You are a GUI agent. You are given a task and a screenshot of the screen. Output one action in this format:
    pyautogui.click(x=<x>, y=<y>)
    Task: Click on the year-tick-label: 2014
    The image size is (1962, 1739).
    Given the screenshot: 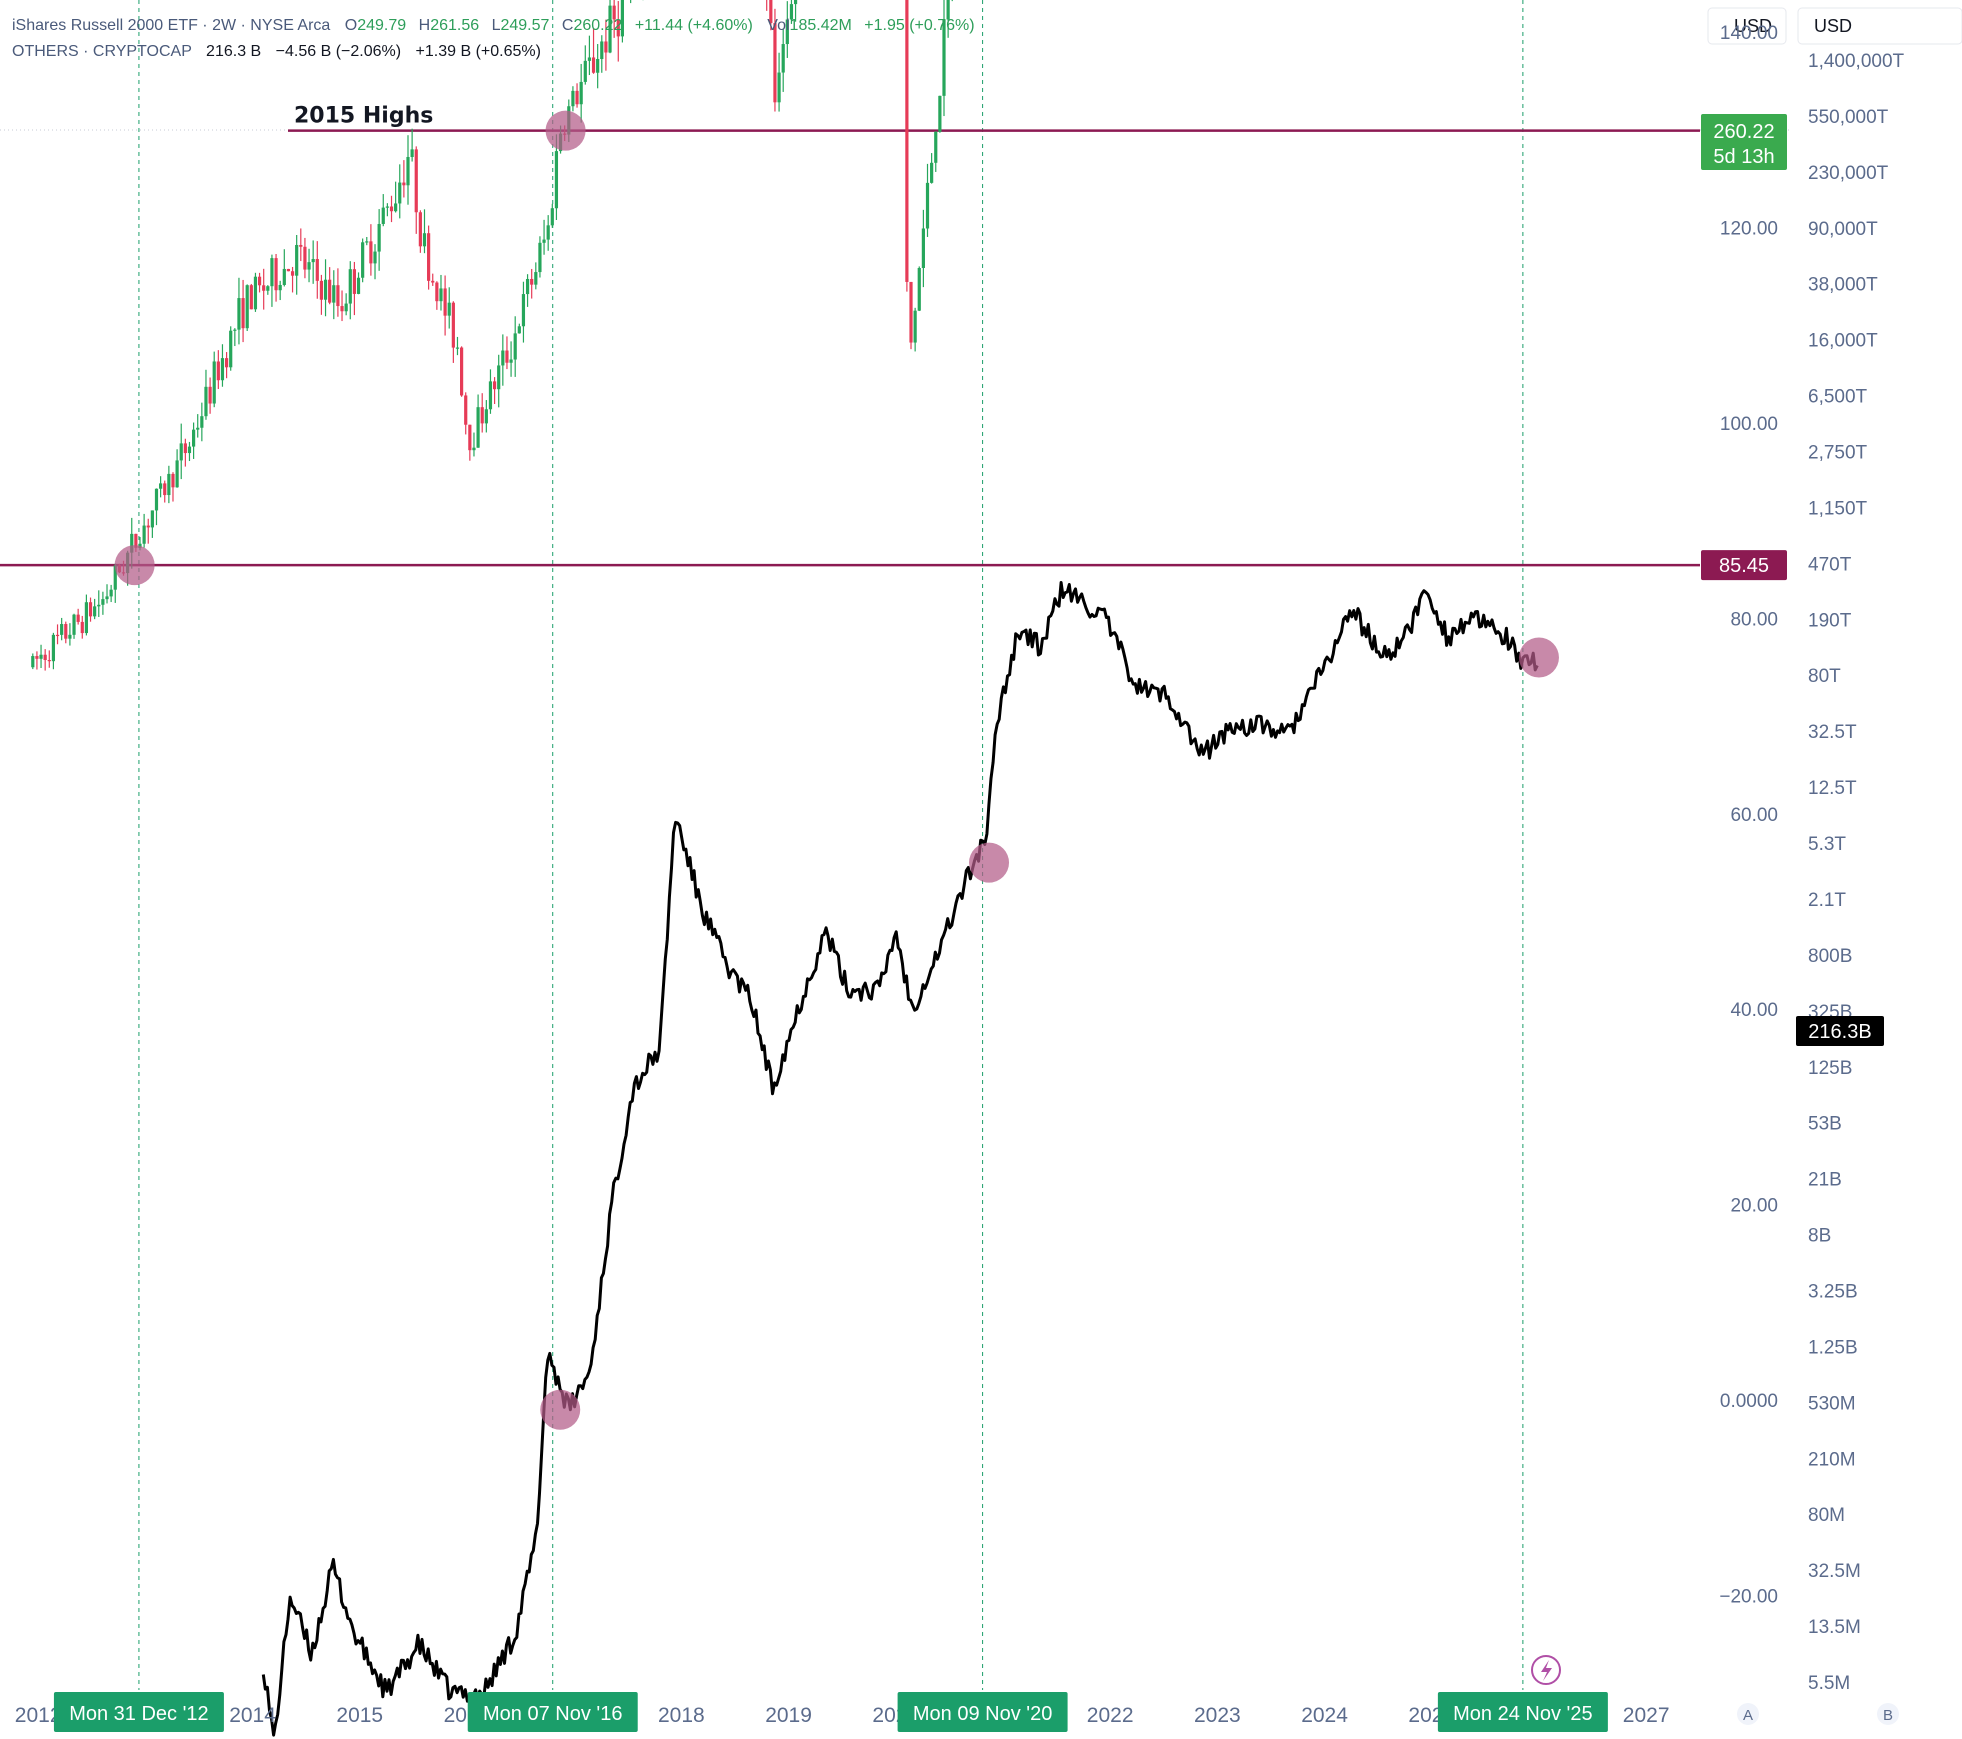 What is the action you would take?
    pyautogui.click(x=252, y=1715)
    